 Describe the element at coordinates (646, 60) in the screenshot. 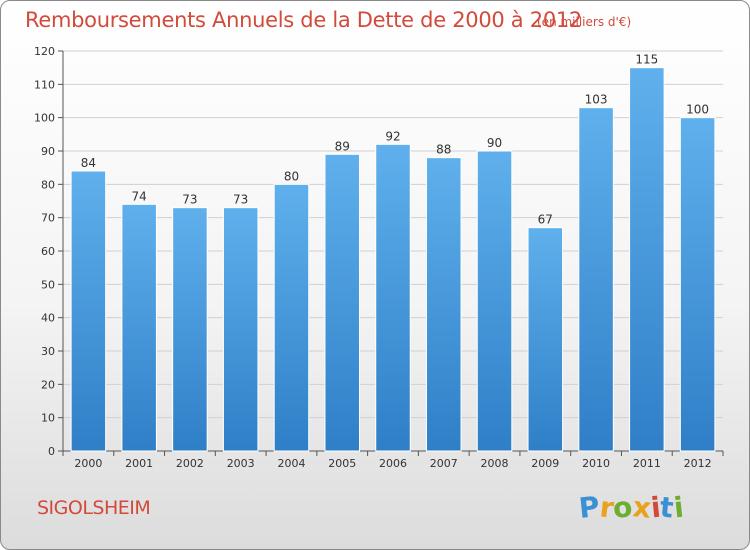

I see `value-label: 115` at that location.